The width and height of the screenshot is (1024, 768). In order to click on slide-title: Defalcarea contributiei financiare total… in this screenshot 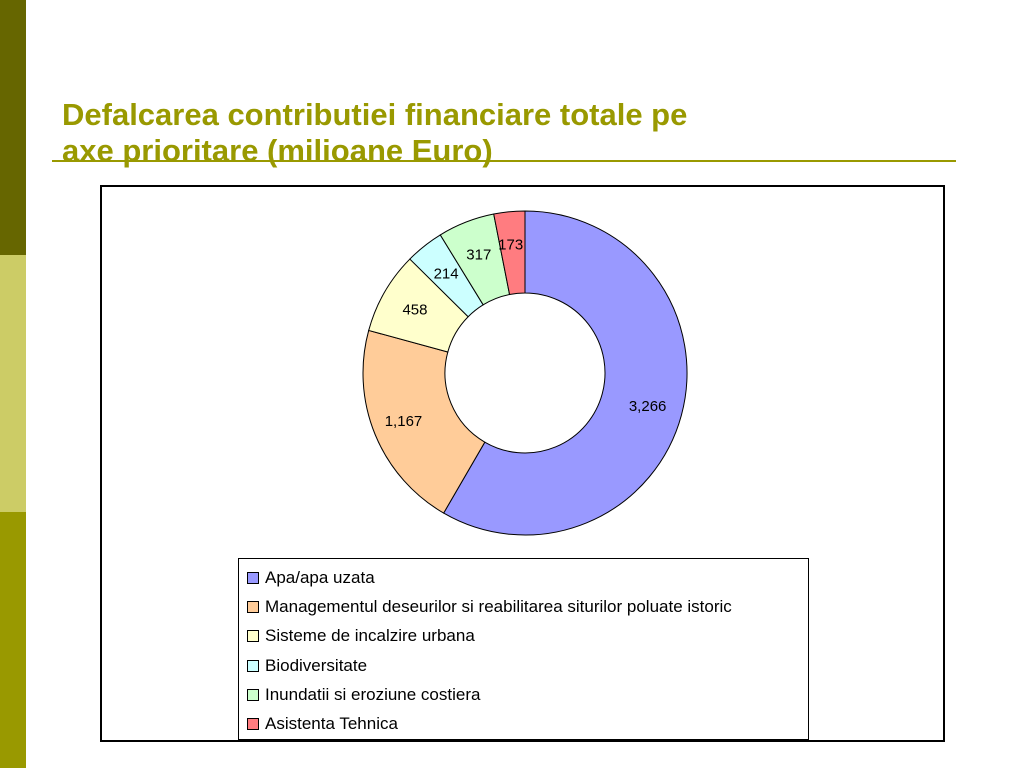, I will do `click(502, 133)`.